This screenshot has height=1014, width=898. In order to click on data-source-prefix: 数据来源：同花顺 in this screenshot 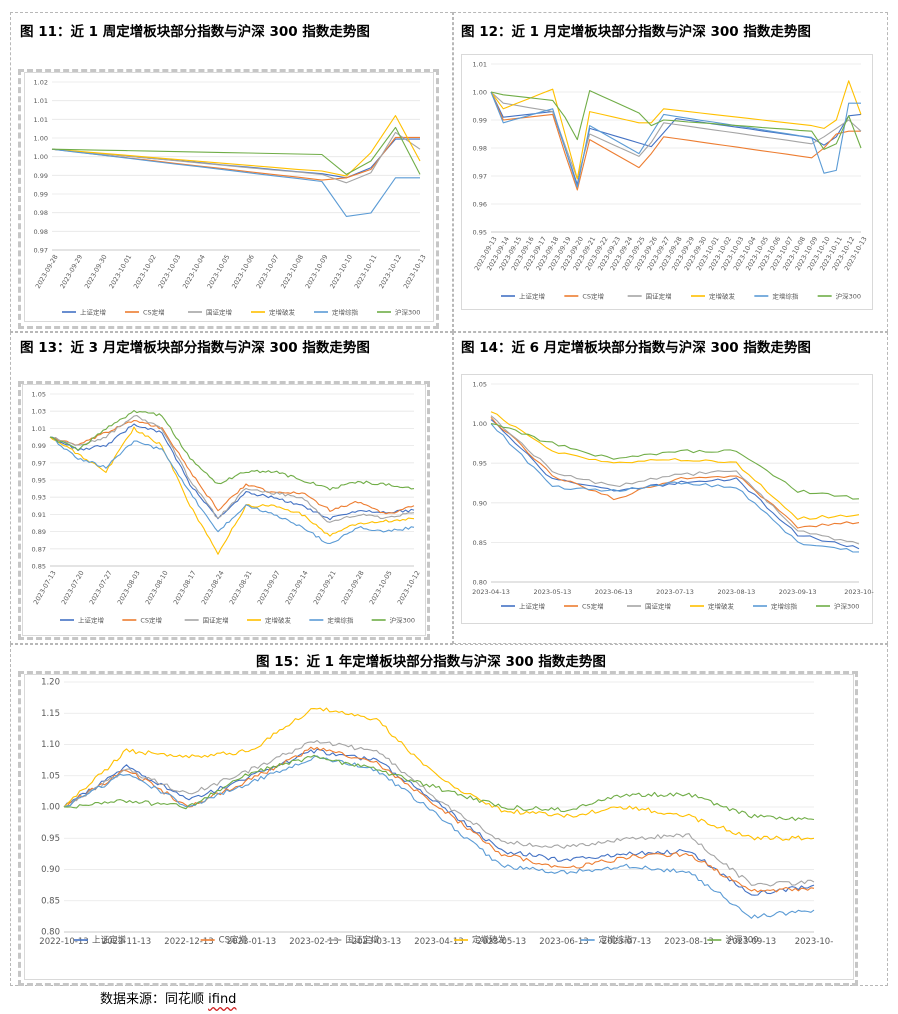, I will do `click(154, 999)`.